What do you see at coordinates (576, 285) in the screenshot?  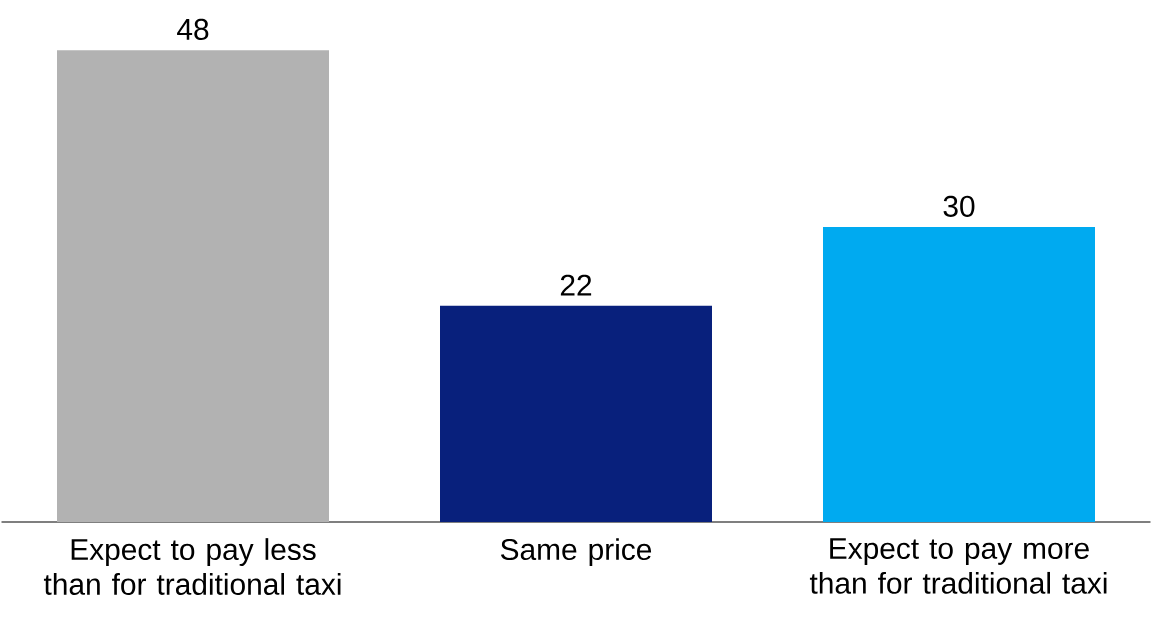 I see `data-label: 22` at bounding box center [576, 285].